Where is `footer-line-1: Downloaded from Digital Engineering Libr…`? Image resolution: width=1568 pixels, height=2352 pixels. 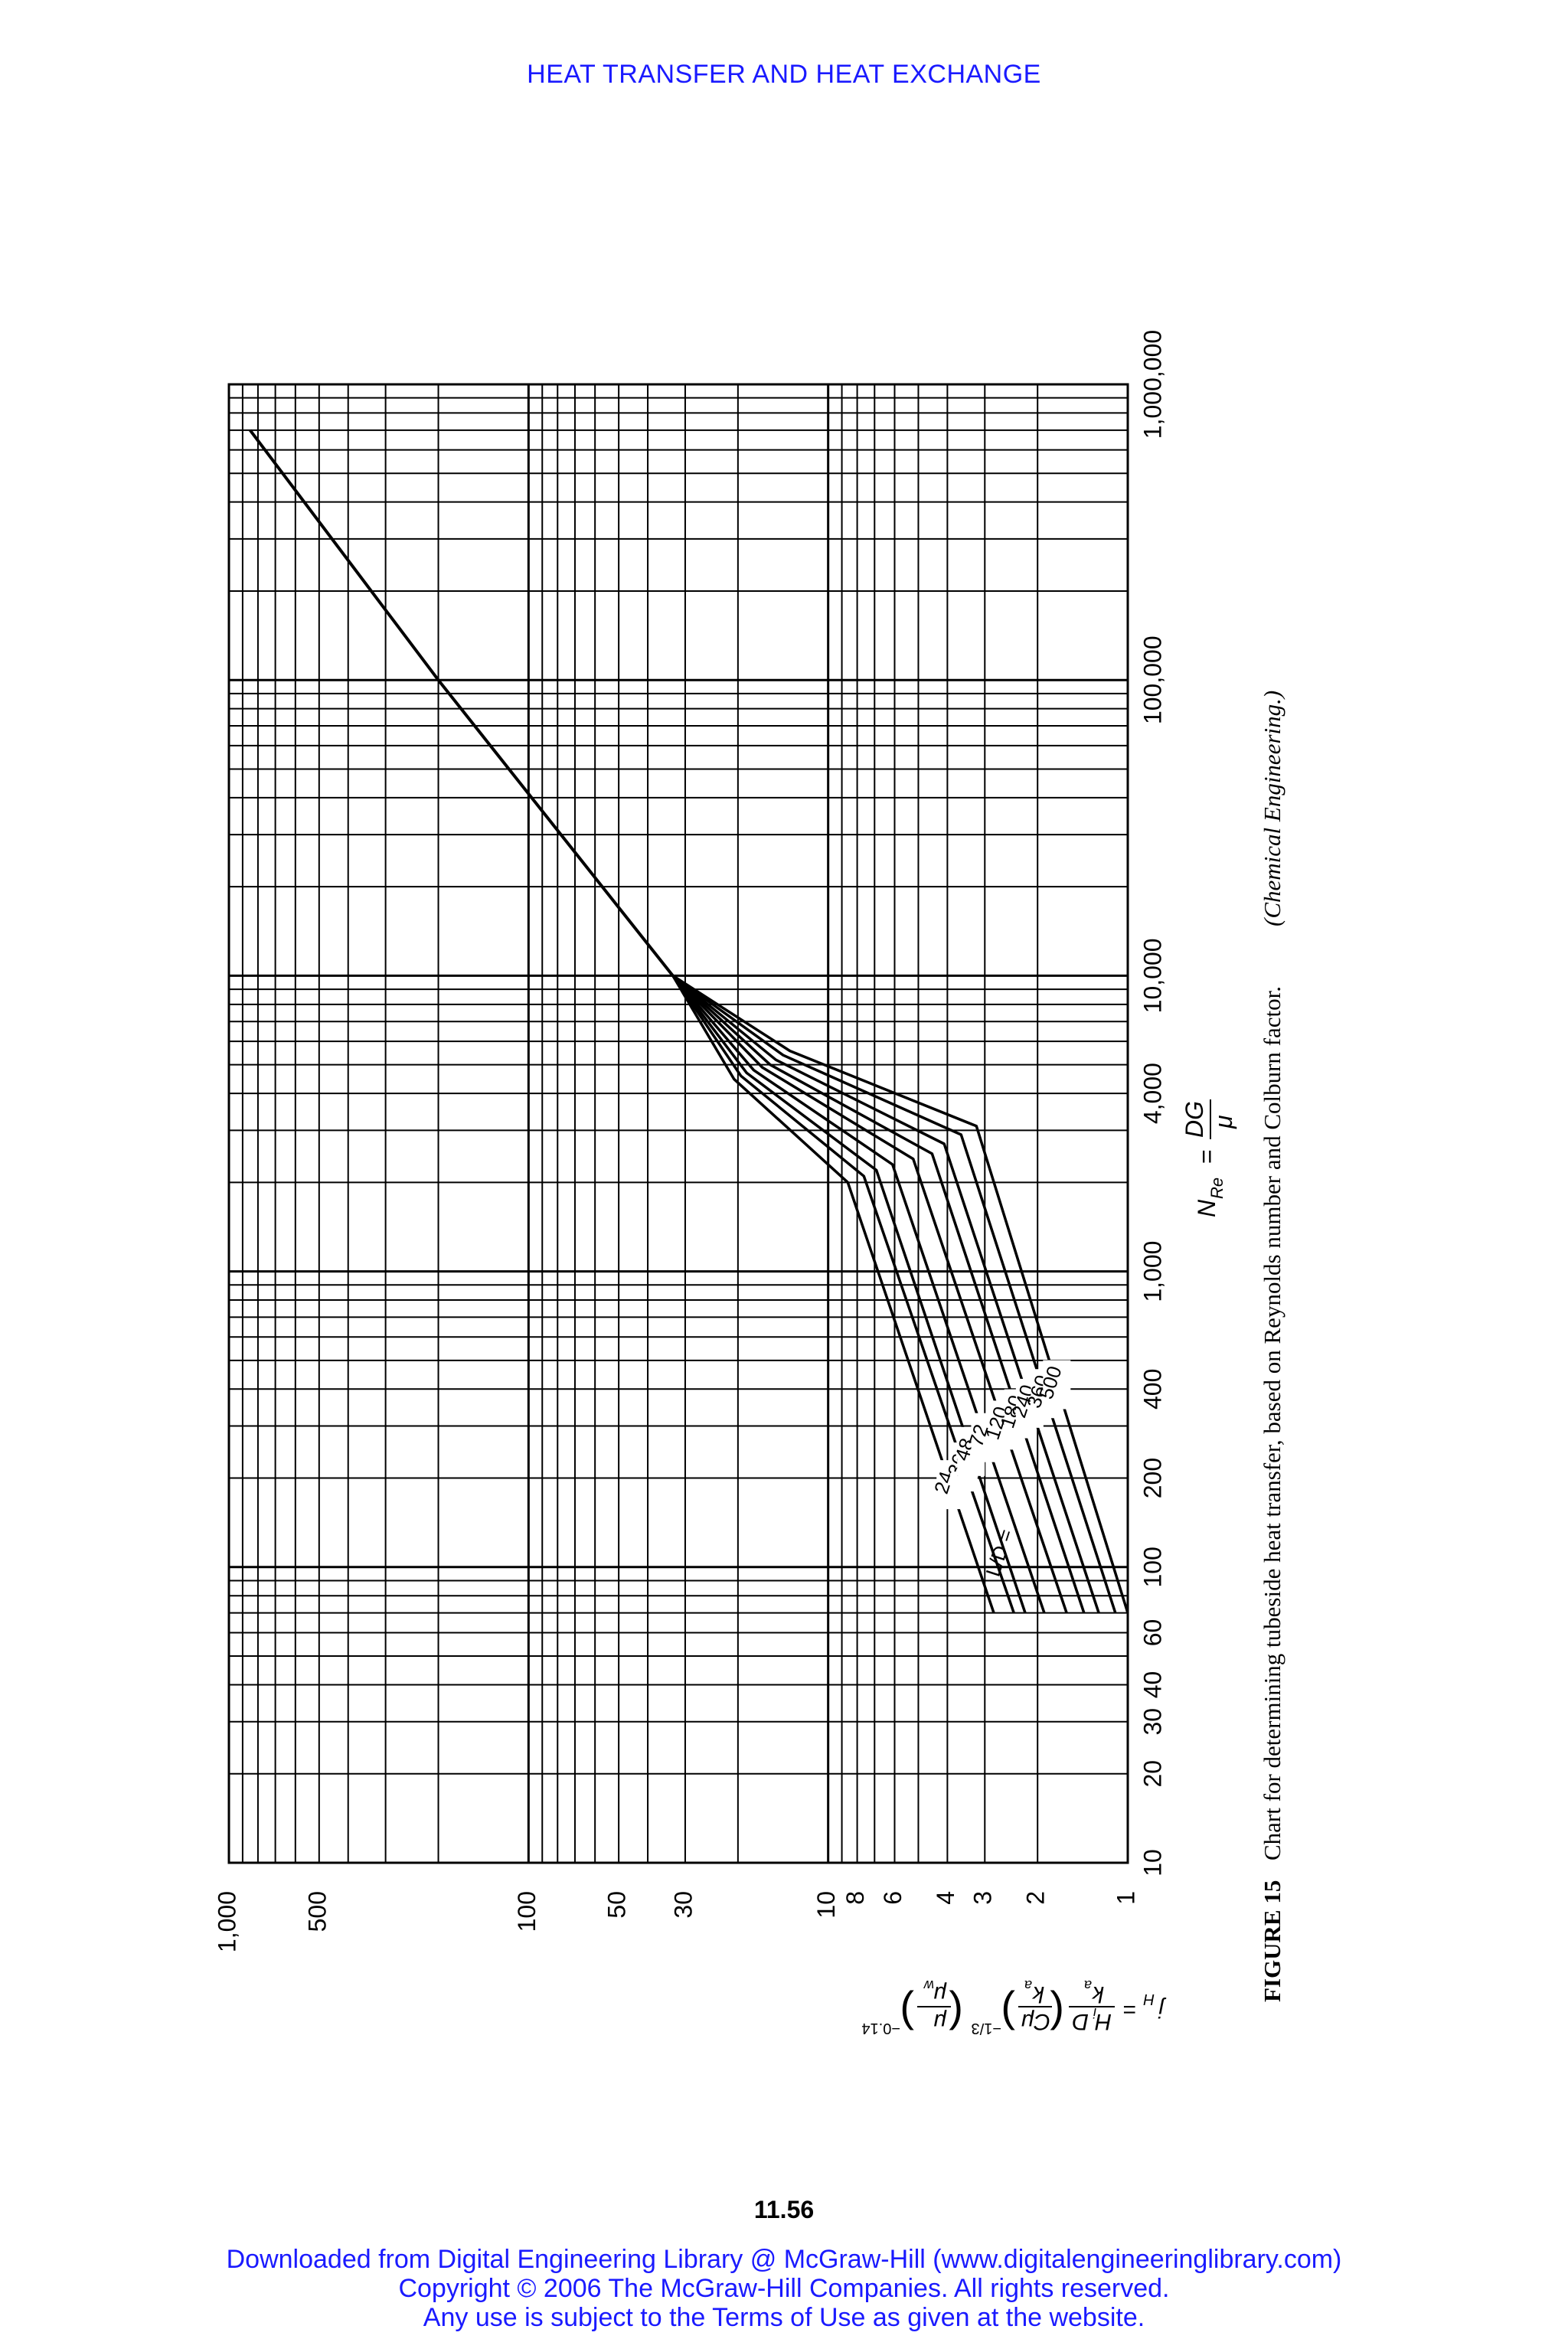
footer-line-1: Downloaded from Digital Engineering Libr… is located at coordinates (784, 2259).